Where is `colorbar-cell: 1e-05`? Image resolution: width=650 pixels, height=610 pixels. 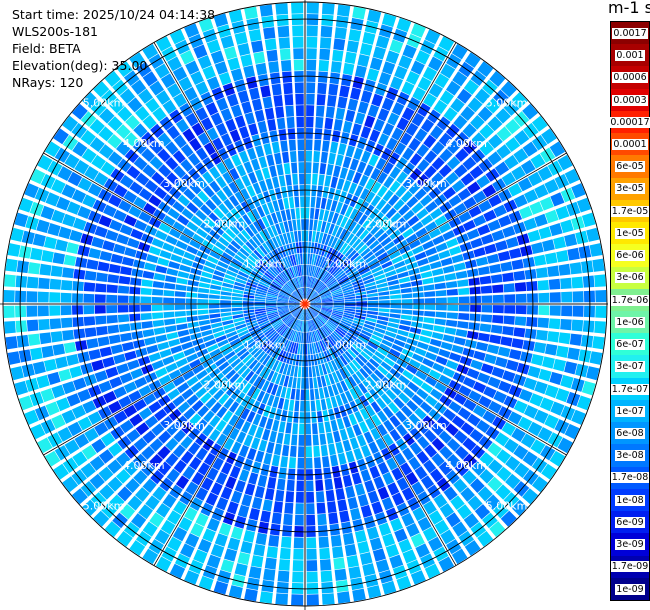 colorbar-cell: 1e-05 is located at coordinates (630, 233).